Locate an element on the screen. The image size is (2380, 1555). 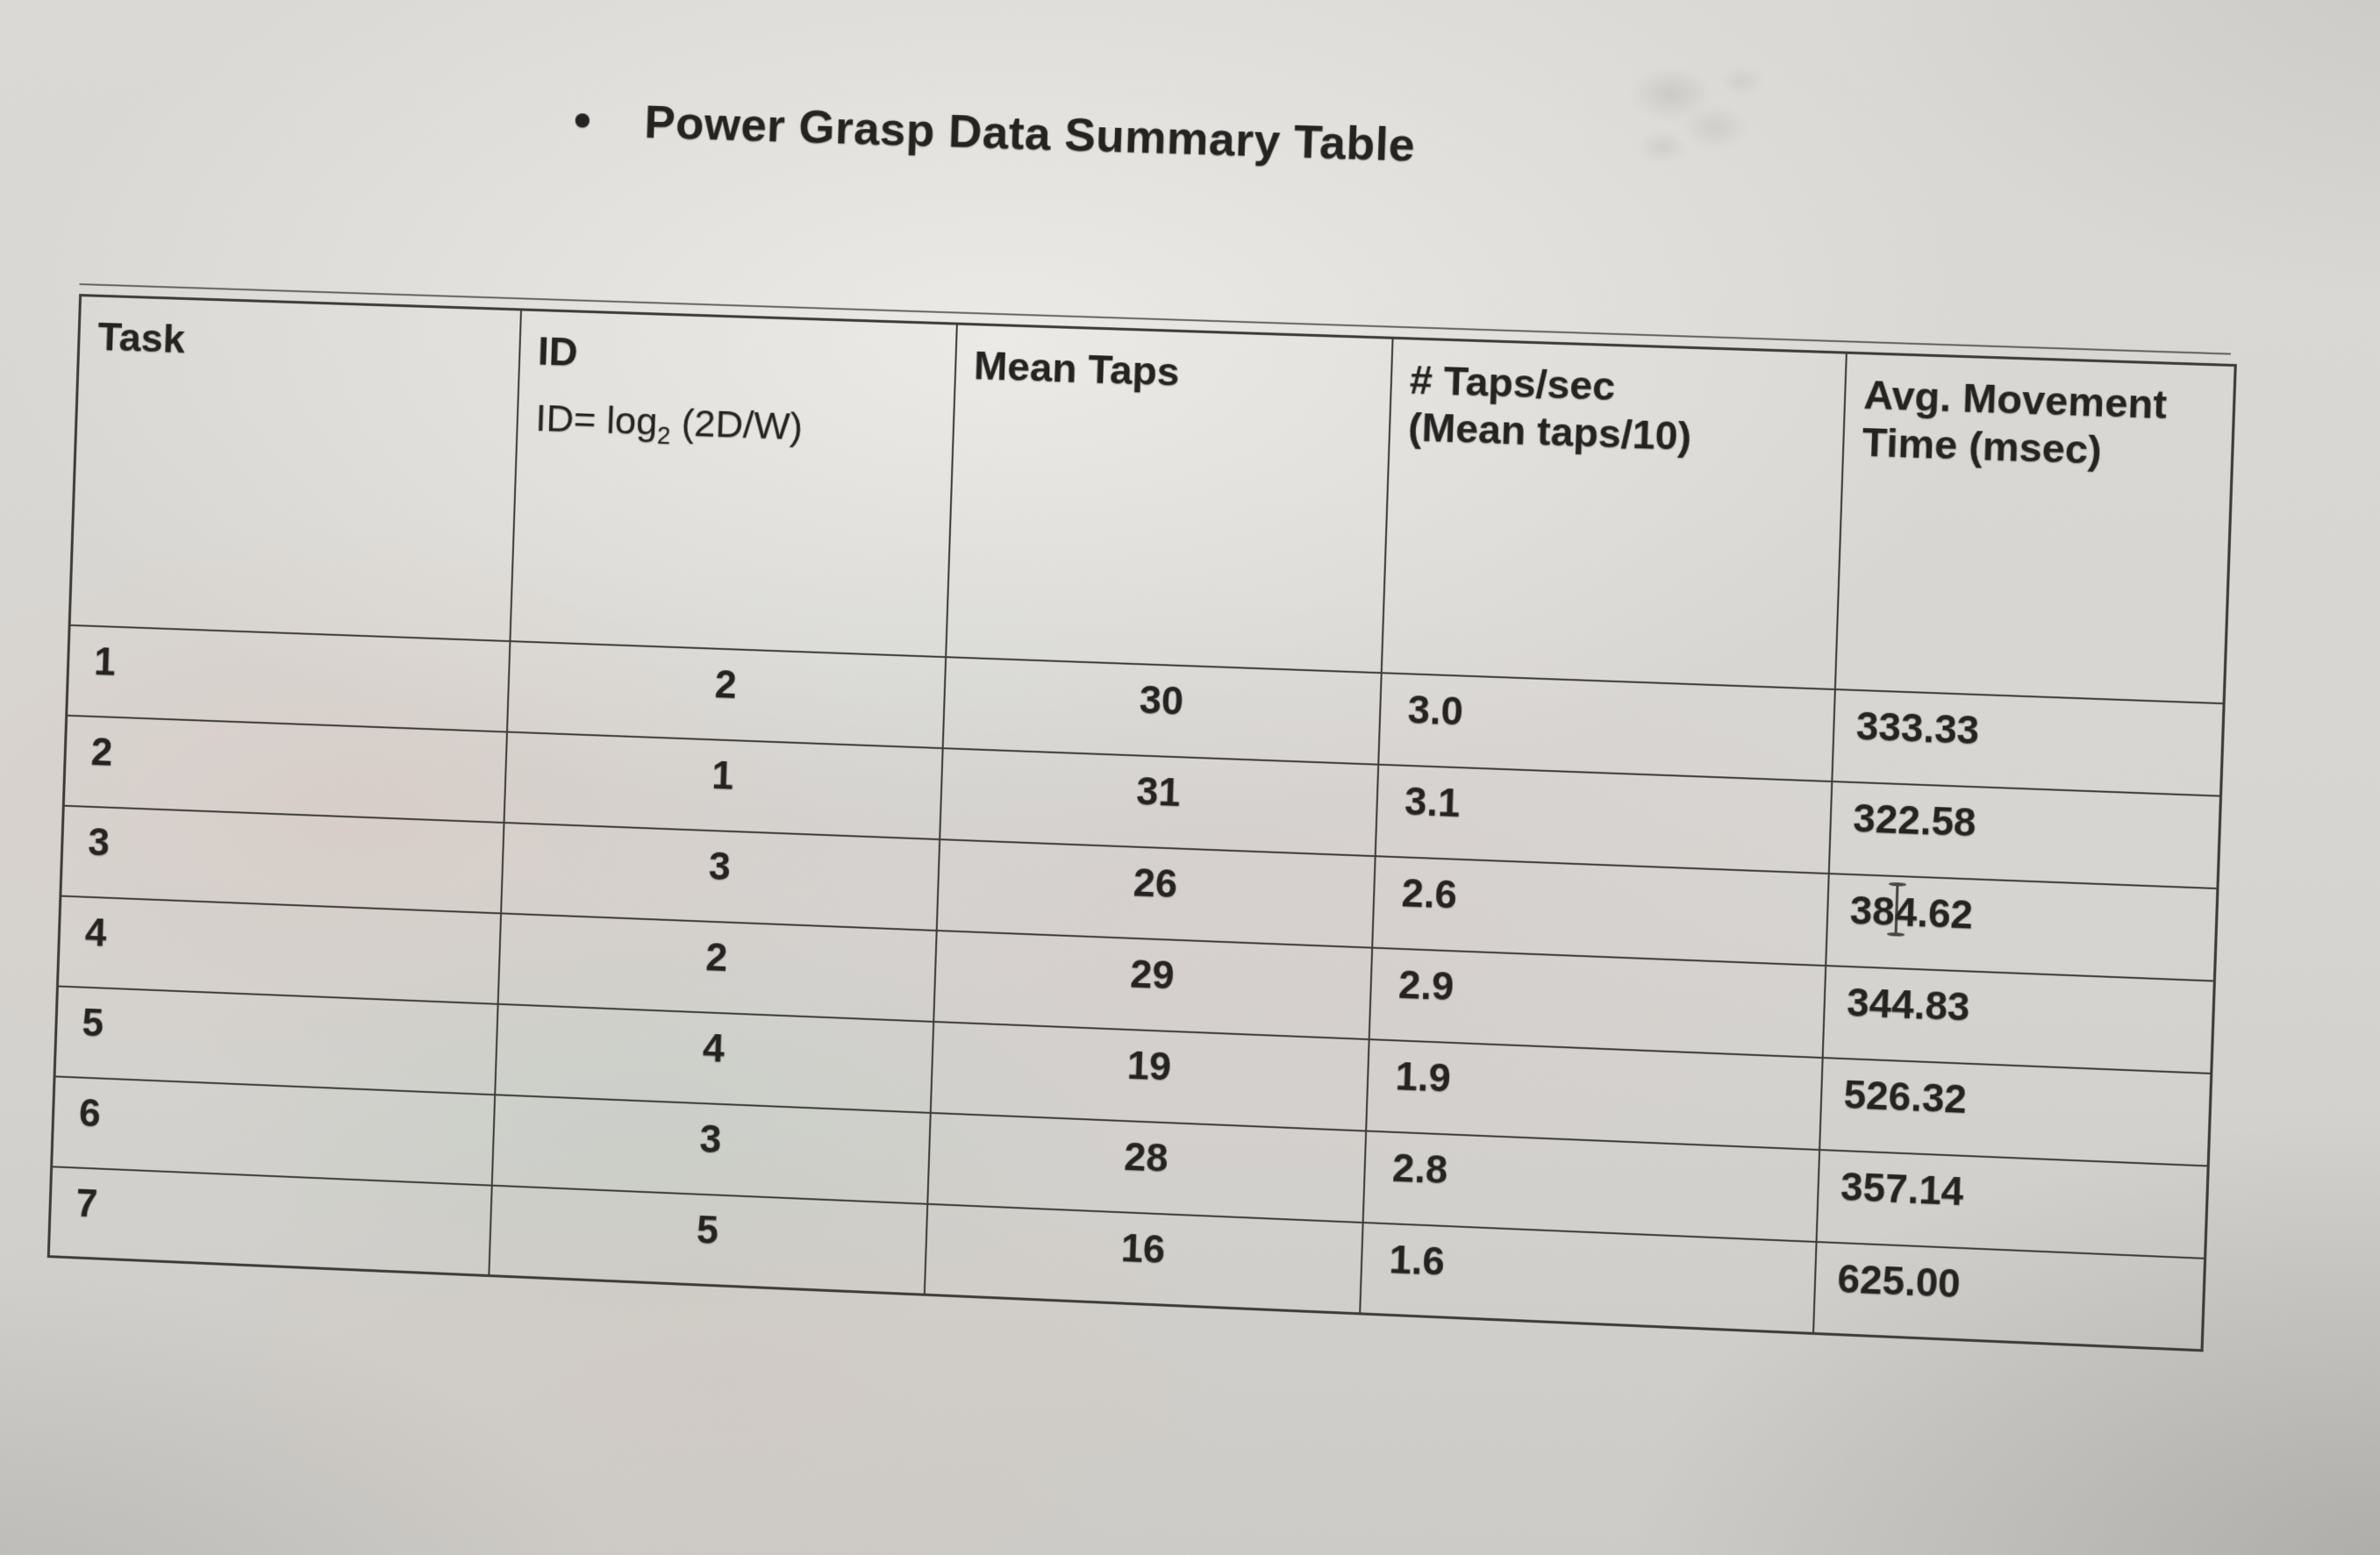
cell-task: 7 is located at coordinates (270, 1221).